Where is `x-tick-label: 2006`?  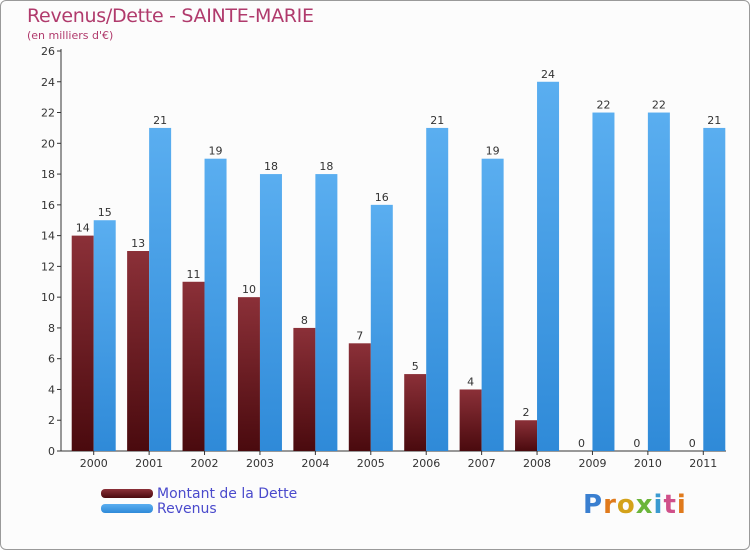
x-tick-label: 2006 is located at coordinates (426, 463).